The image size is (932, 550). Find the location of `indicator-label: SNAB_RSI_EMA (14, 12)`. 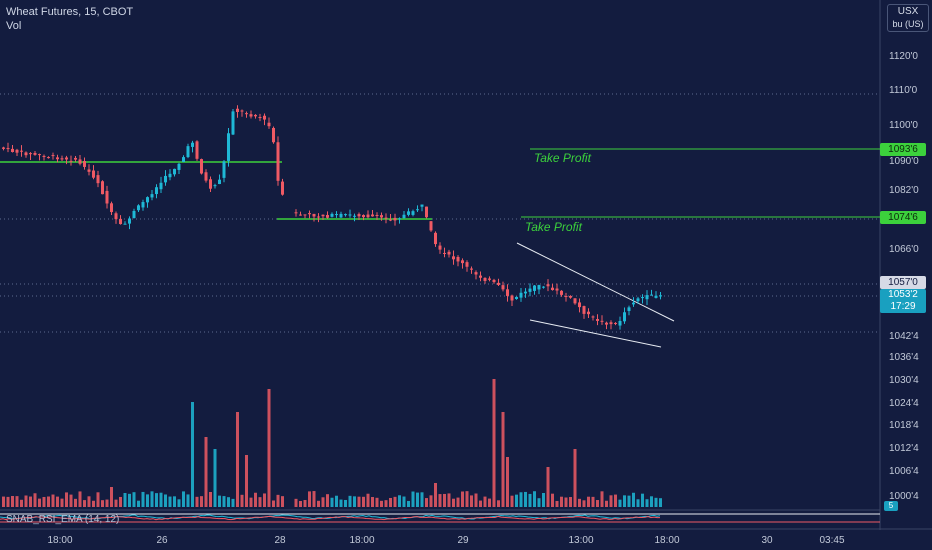

indicator-label: SNAB_RSI_EMA (14, 12) is located at coordinates (63, 519).